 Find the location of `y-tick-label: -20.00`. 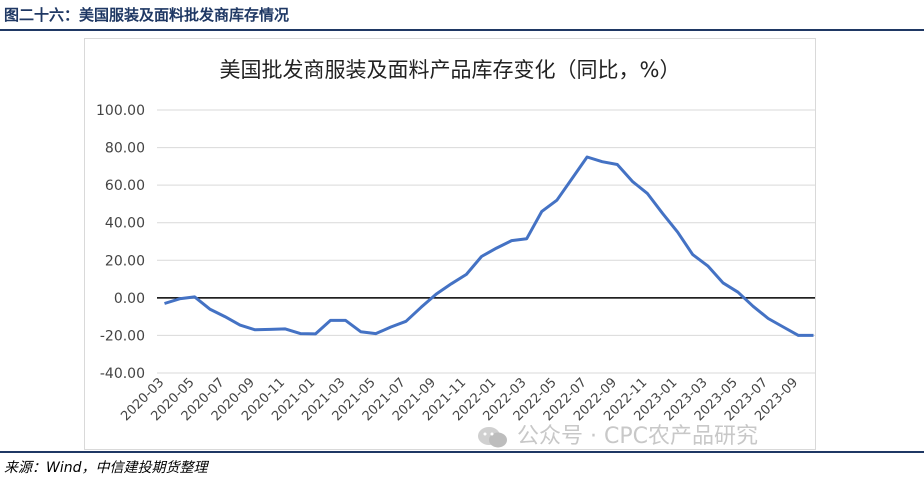

y-tick-label: -20.00 is located at coordinates (122, 336).